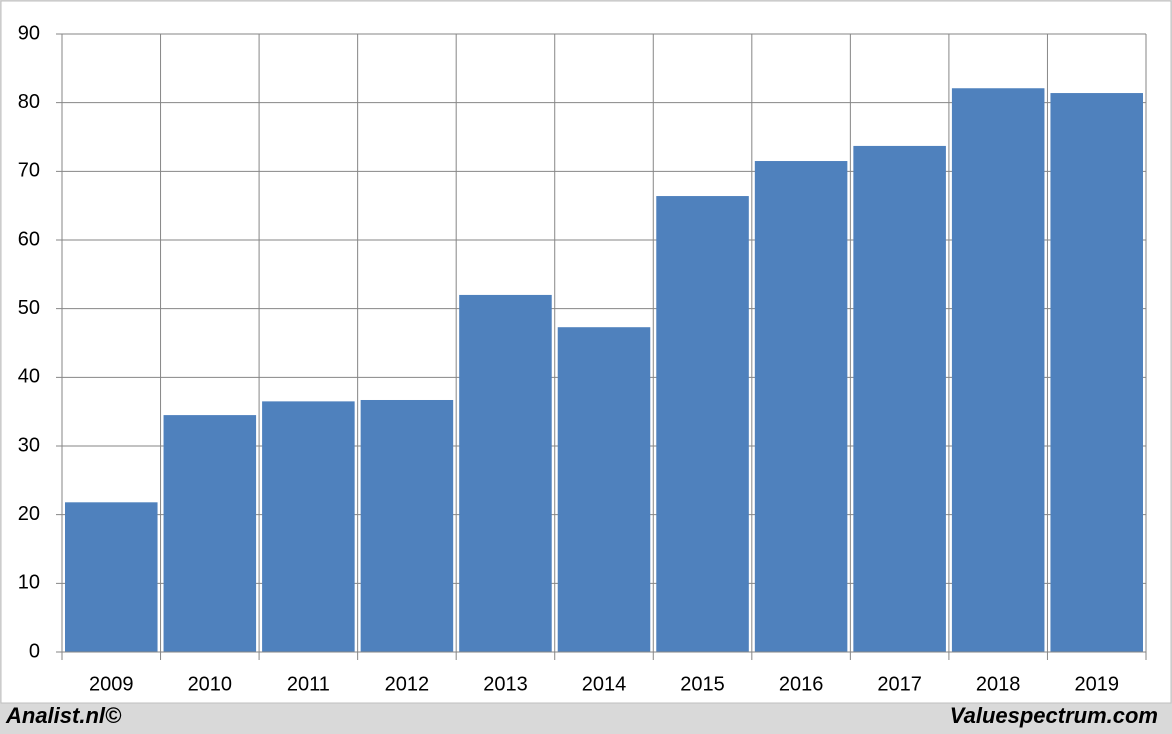 This screenshot has width=1172, height=734. Describe the element at coordinates (34, 651) in the screenshot. I see `y-tick-label: 0` at that location.